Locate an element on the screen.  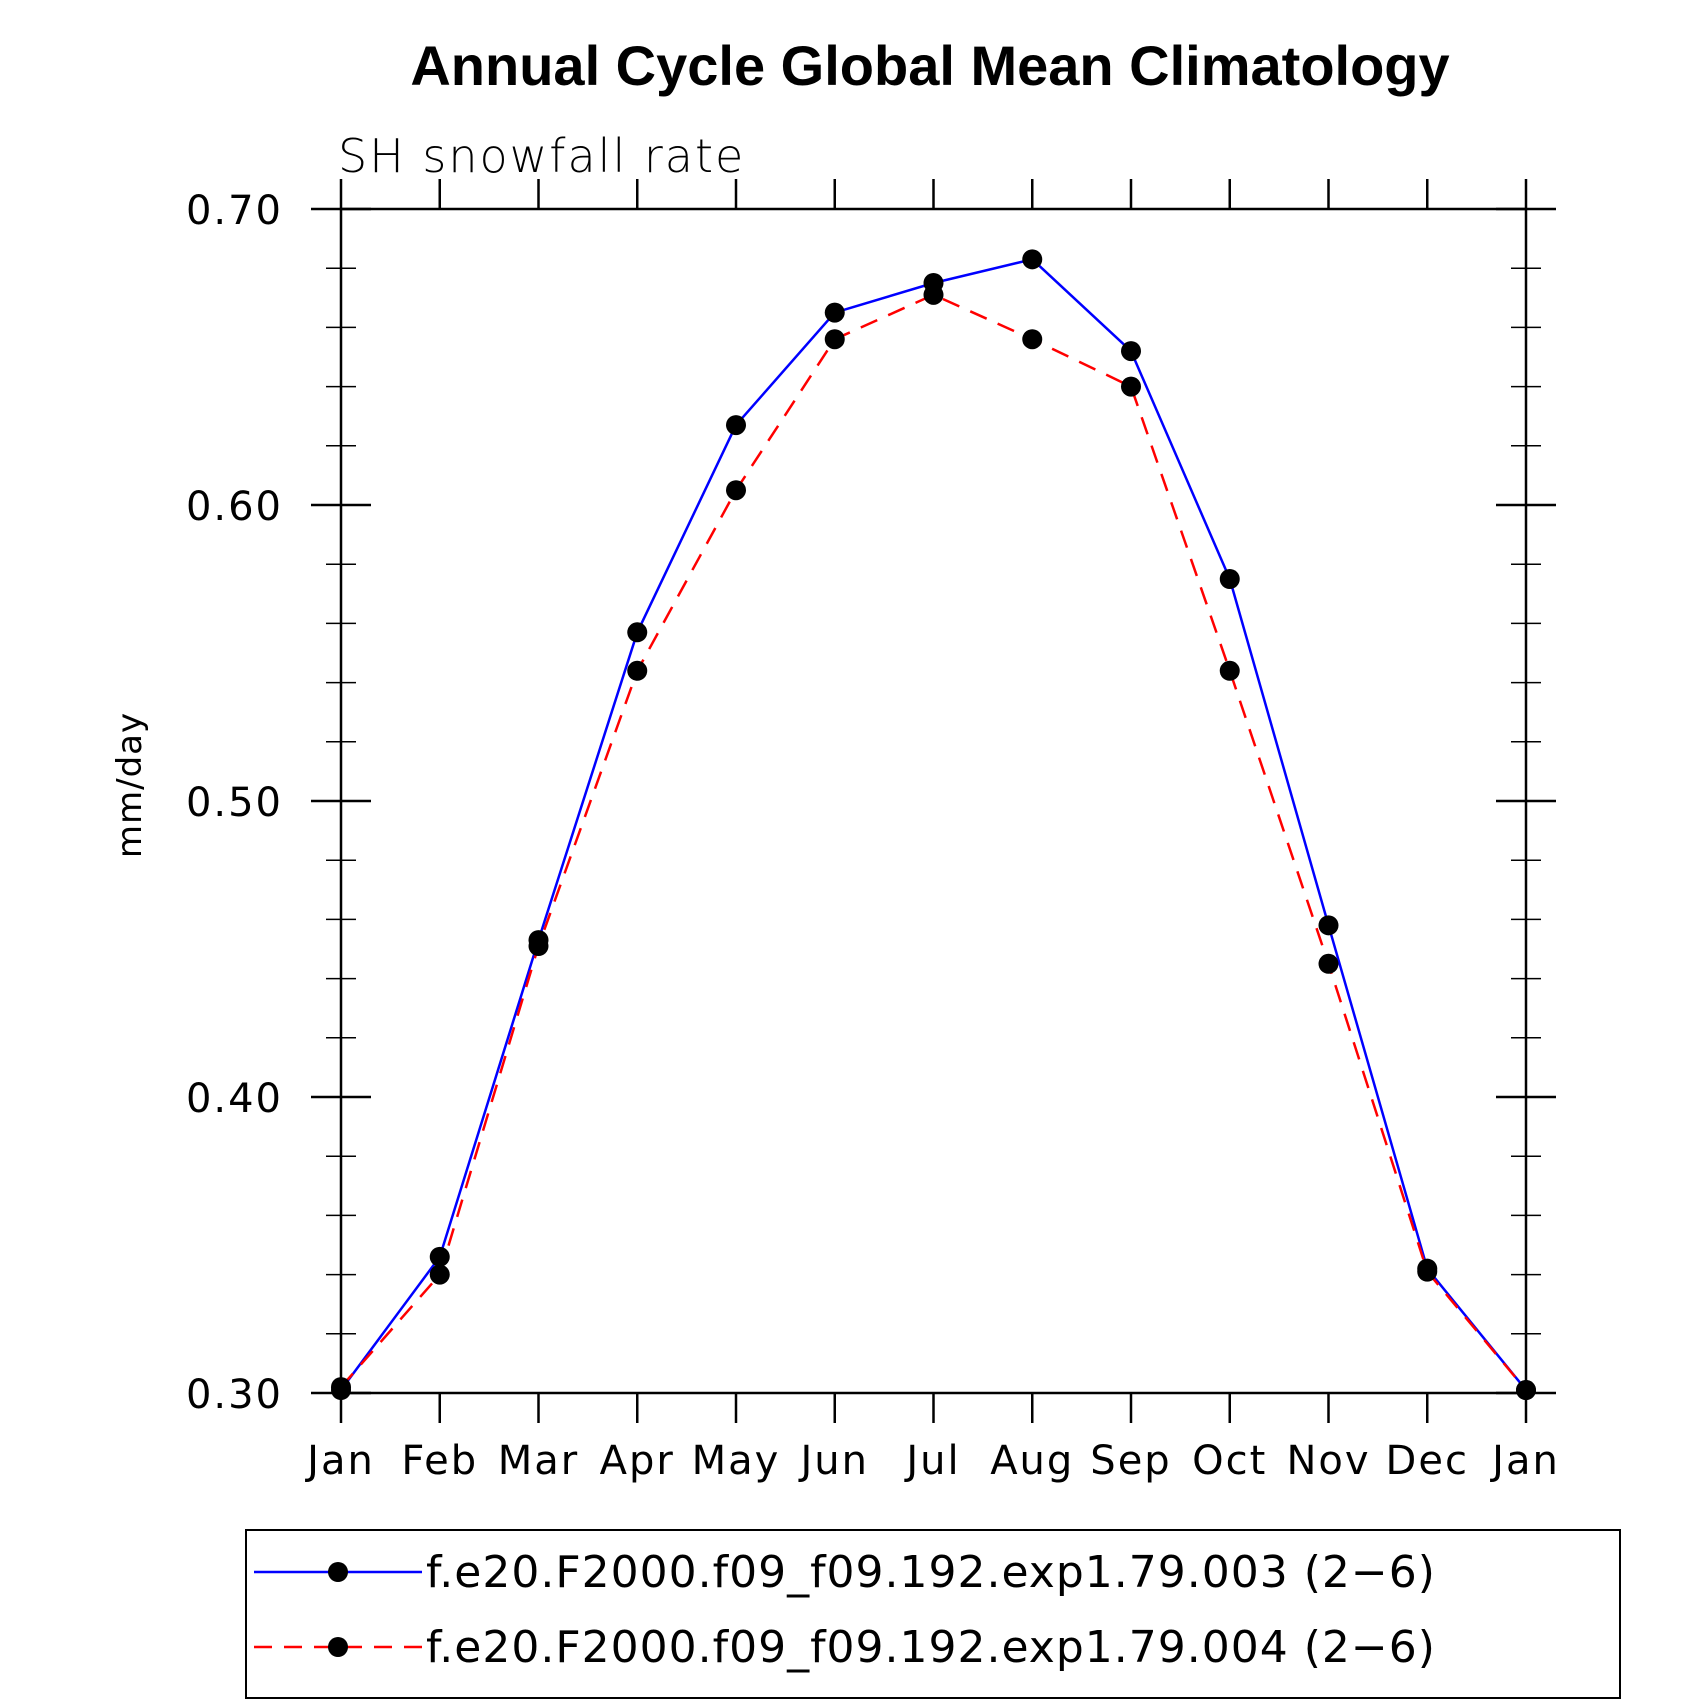
x-tick-label: Nov is located at coordinates (1328, 1461).